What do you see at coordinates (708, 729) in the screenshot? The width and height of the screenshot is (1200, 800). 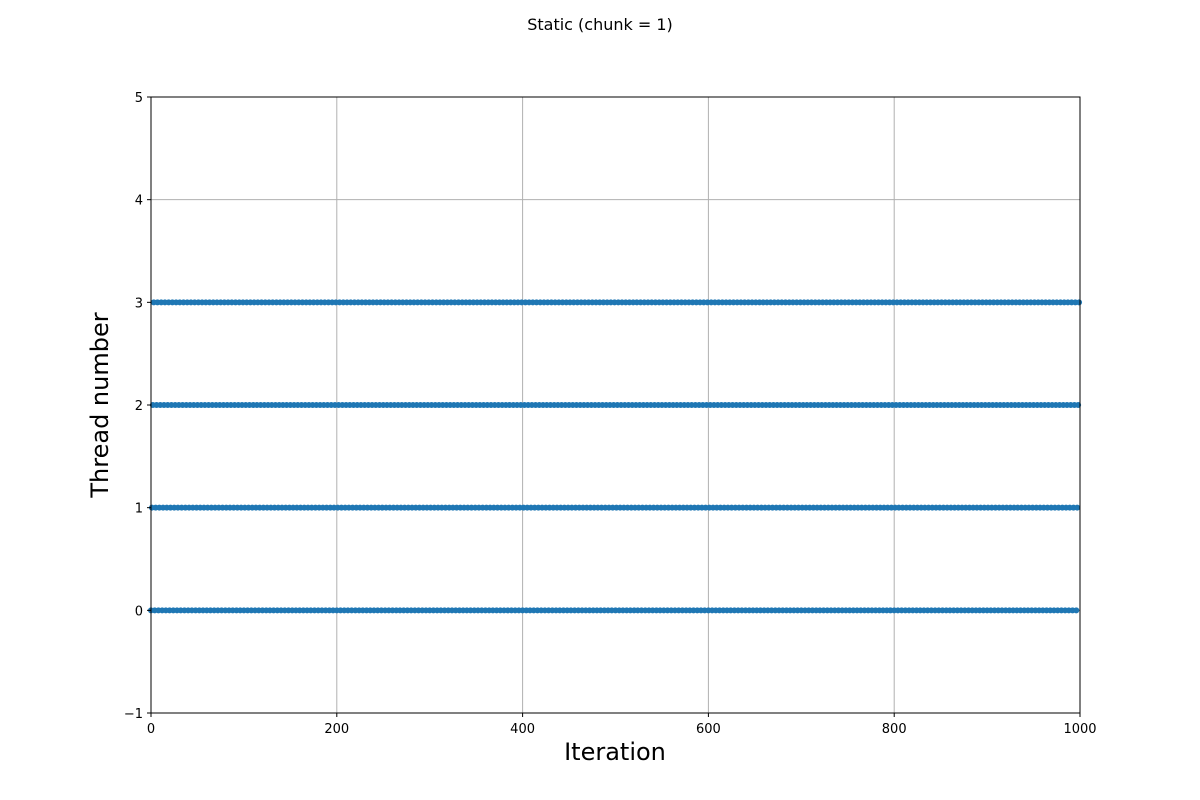 I see `x-tick-label: 600` at bounding box center [708, 729].